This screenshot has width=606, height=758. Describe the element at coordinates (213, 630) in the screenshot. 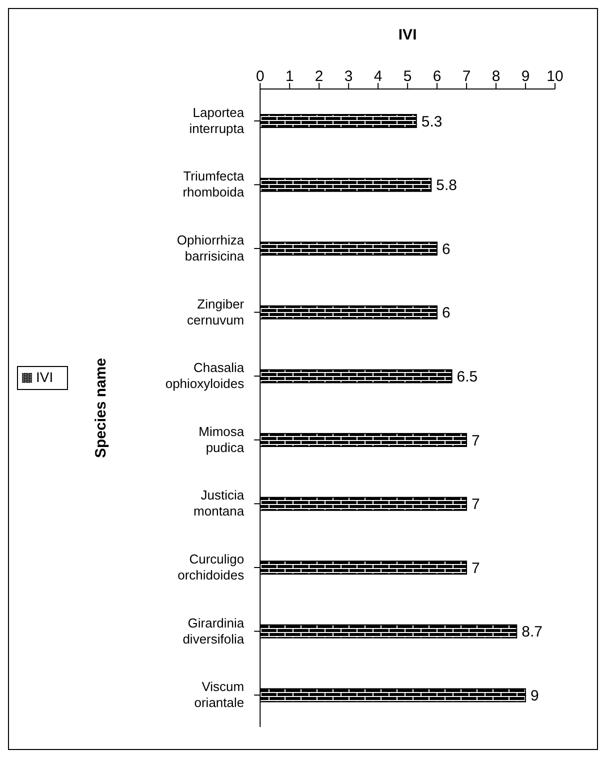

I see `y-tick-label: Girardinia diversifolia` at that location.